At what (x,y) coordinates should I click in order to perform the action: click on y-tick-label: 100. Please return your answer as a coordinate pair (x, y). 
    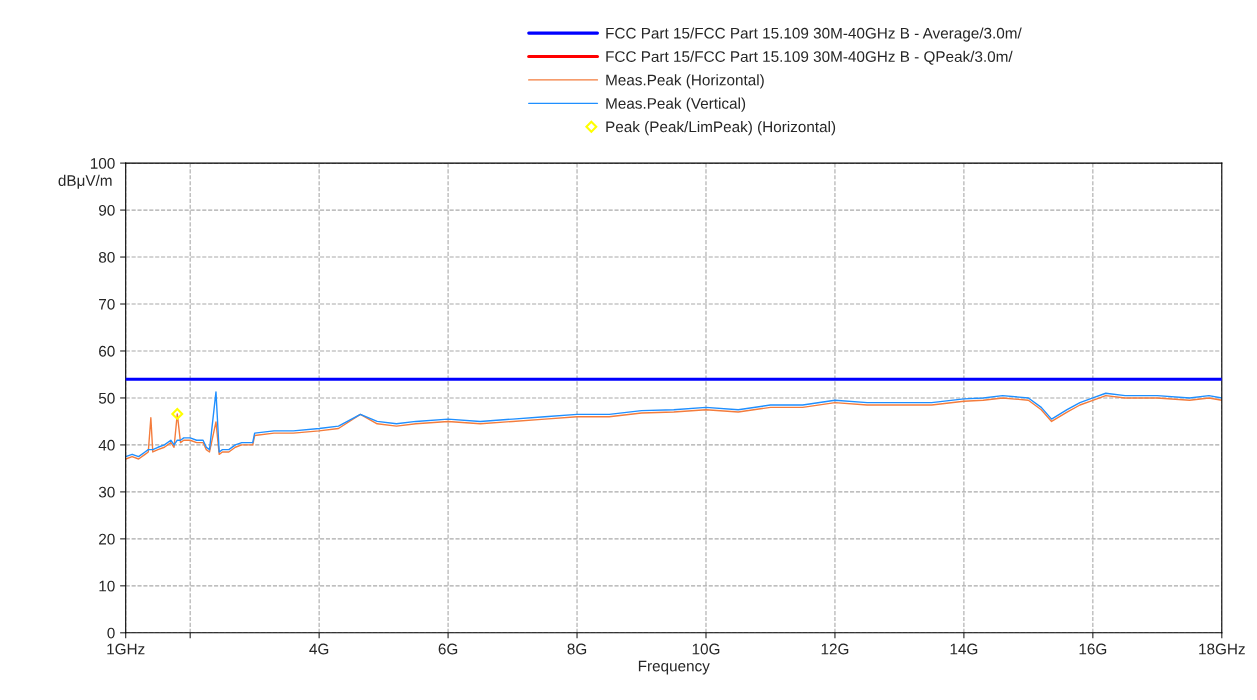
    Looking at the image, I should click on (102, 163).